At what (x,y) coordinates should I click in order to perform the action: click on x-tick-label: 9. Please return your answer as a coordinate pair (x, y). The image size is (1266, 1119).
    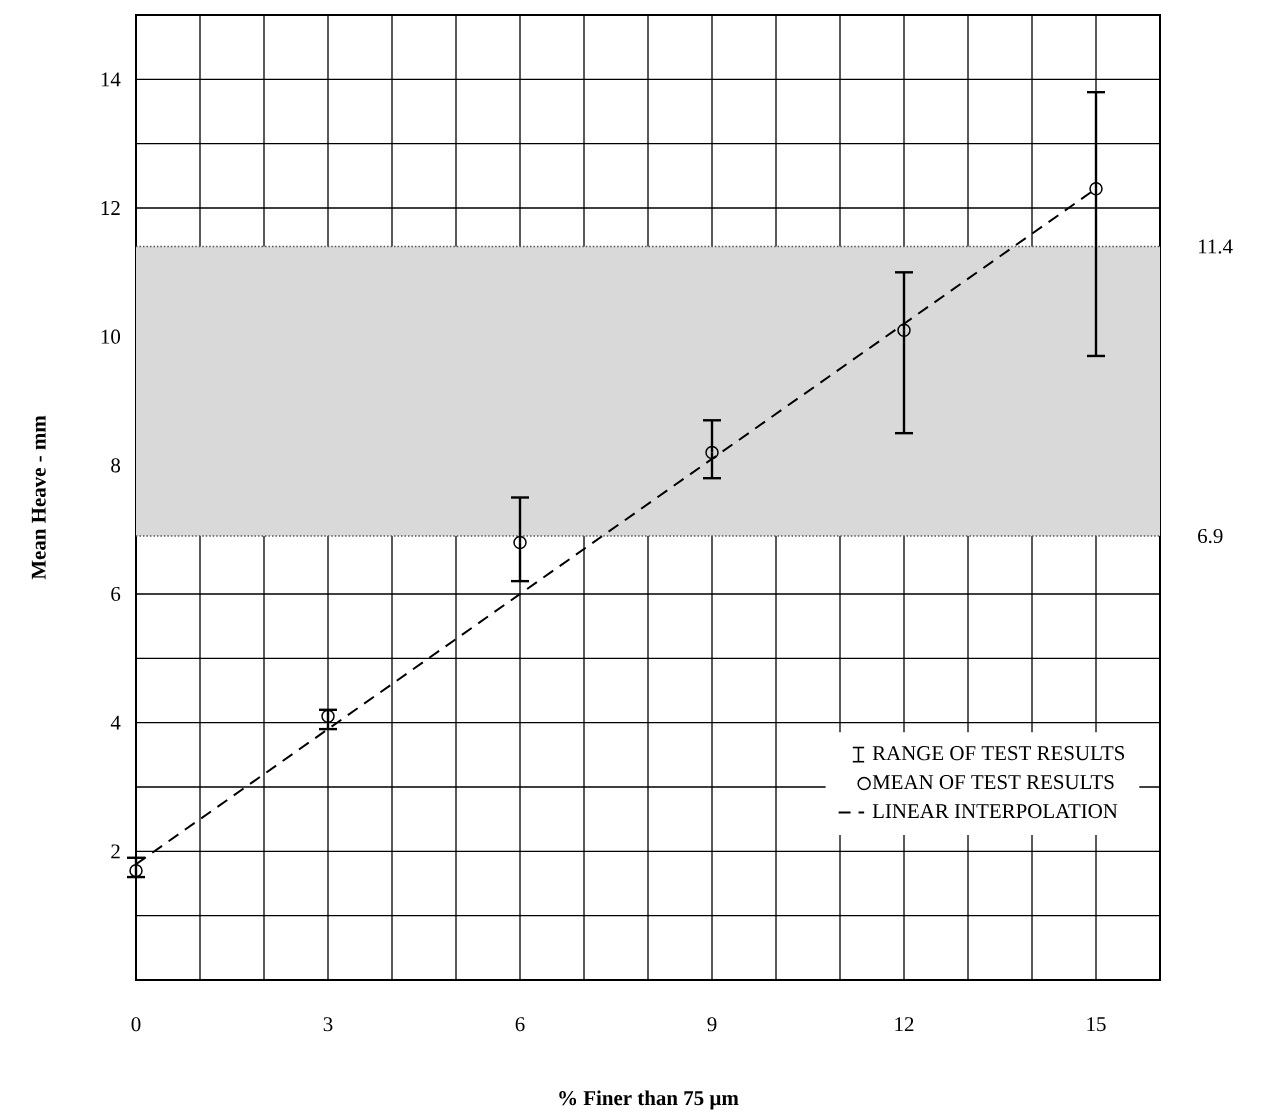
    Looking at the image, I should click on (712, 1024).